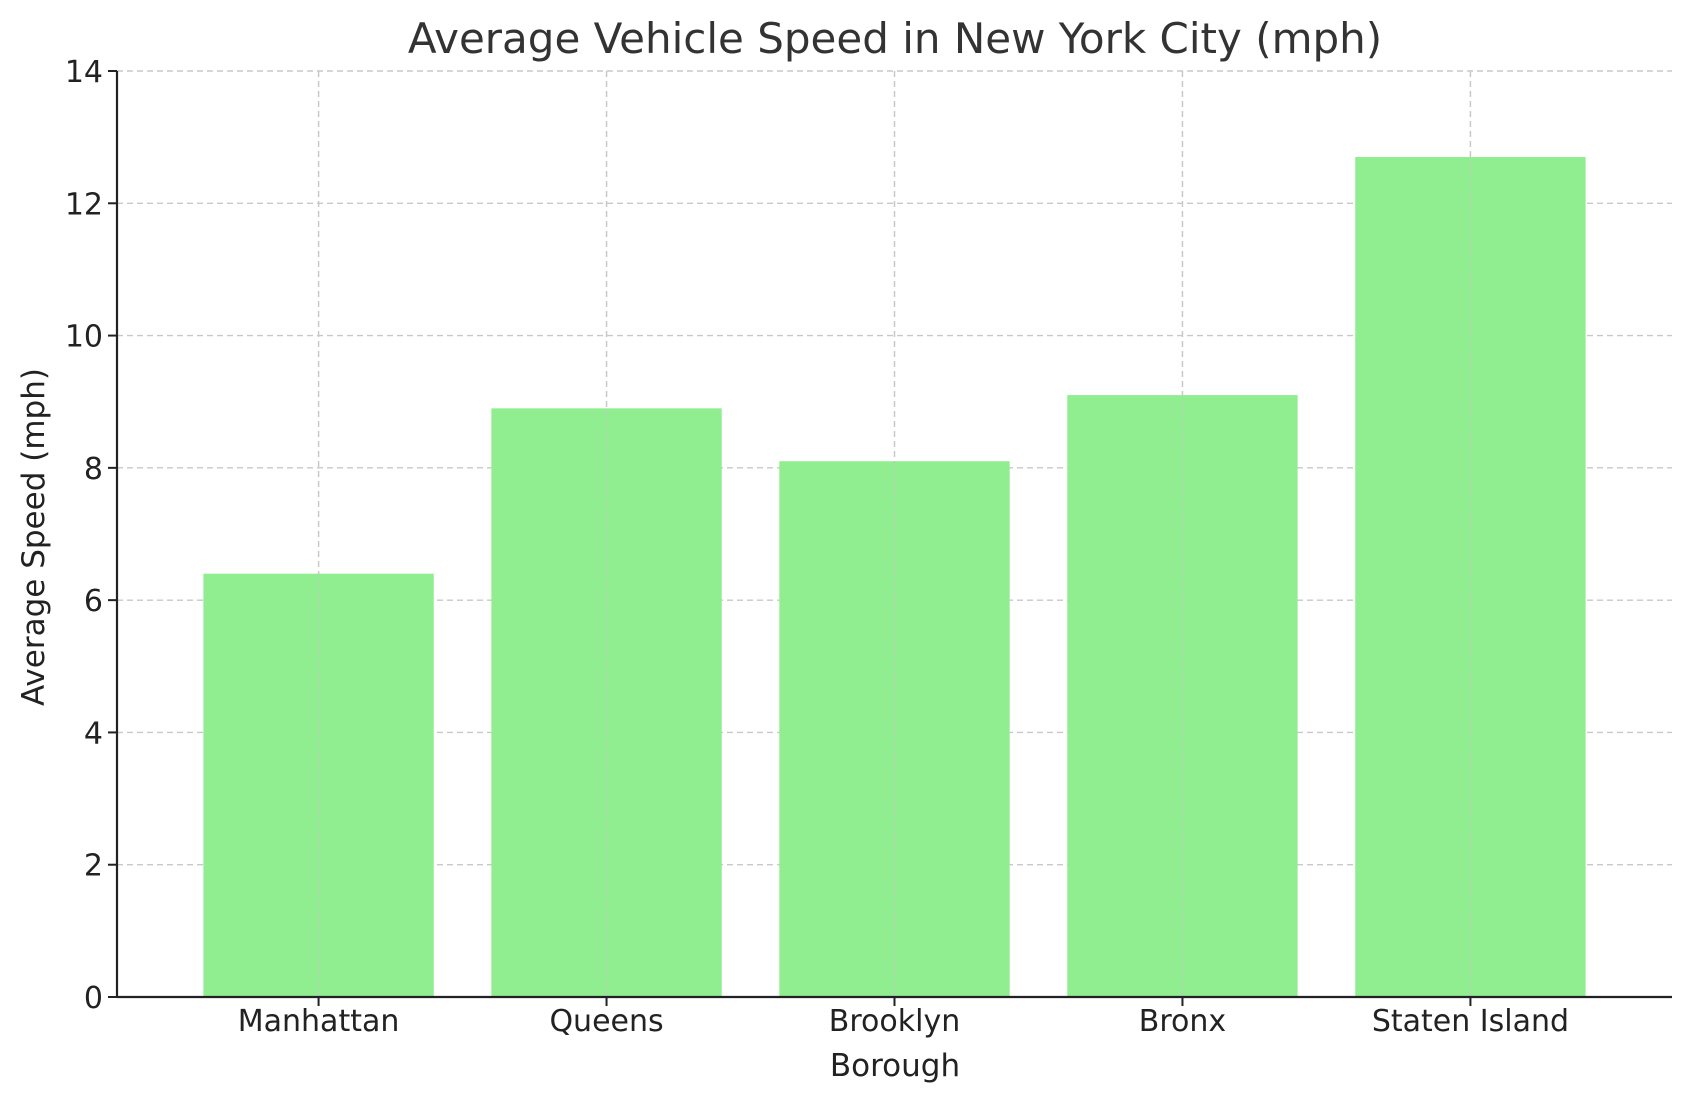 Image resolution: width=1686 pixels, height=1105 pixels. Describe the element at coordinates (84, 72) in the screenshot. I see `y-tick-label: 14` at that location.